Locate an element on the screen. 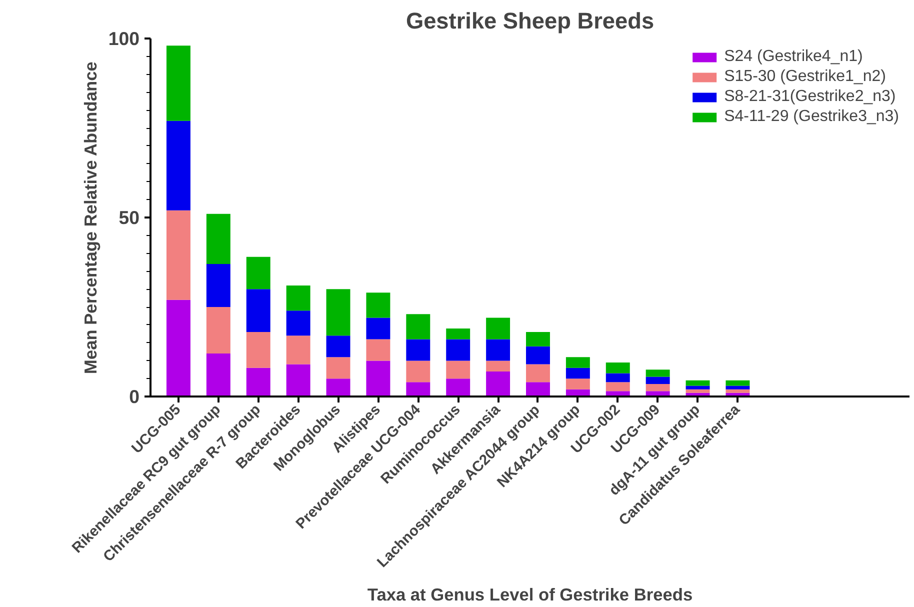 This screenshot has width=914, height=607. chart-title: Gestrike Sheep Breeds is located at coordinates (530, 21).